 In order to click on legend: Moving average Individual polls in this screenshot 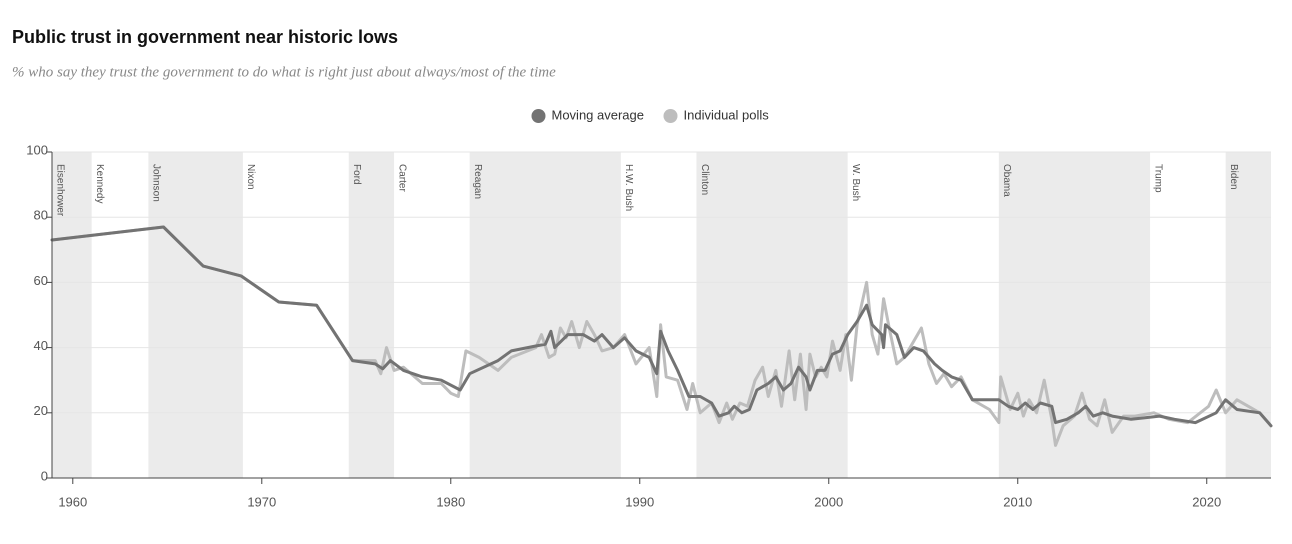, I will do `click(650, 115)`.